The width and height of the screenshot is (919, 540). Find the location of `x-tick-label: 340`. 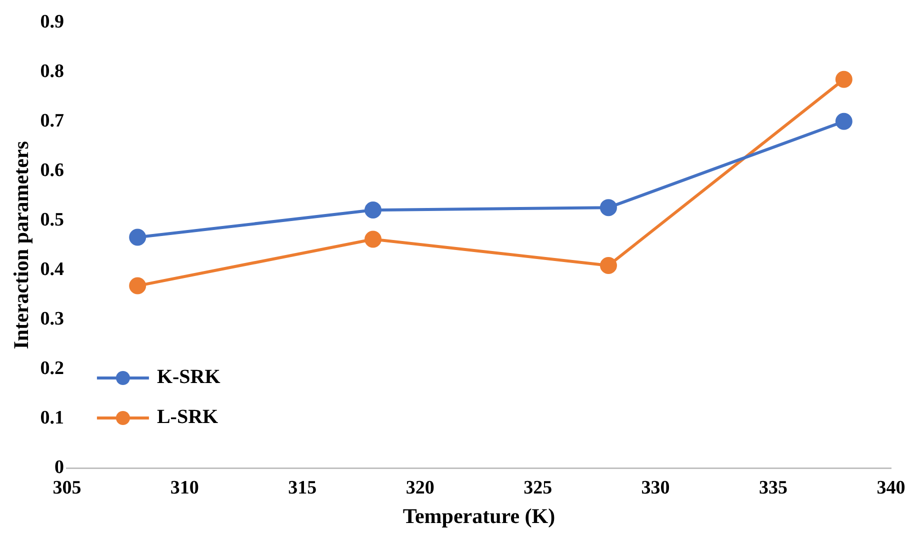

x-tick-label: 340 is located at coordinates (891, 487).